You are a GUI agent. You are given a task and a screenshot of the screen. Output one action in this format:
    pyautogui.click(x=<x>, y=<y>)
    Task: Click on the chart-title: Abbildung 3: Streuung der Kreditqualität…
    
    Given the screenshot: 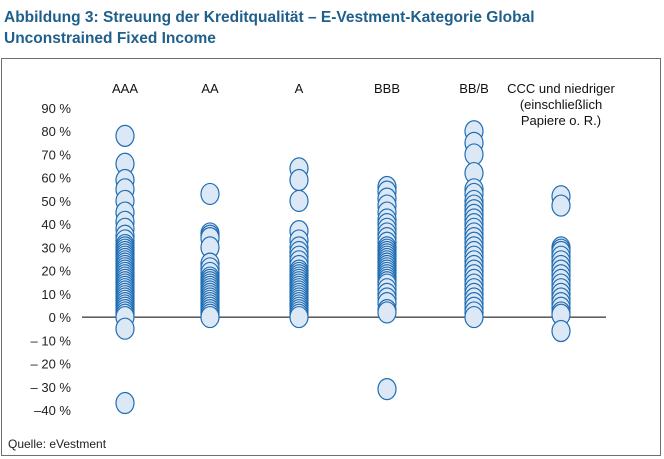 What is the action you would take?
    pyautogui.click(x=329, y=28)
    